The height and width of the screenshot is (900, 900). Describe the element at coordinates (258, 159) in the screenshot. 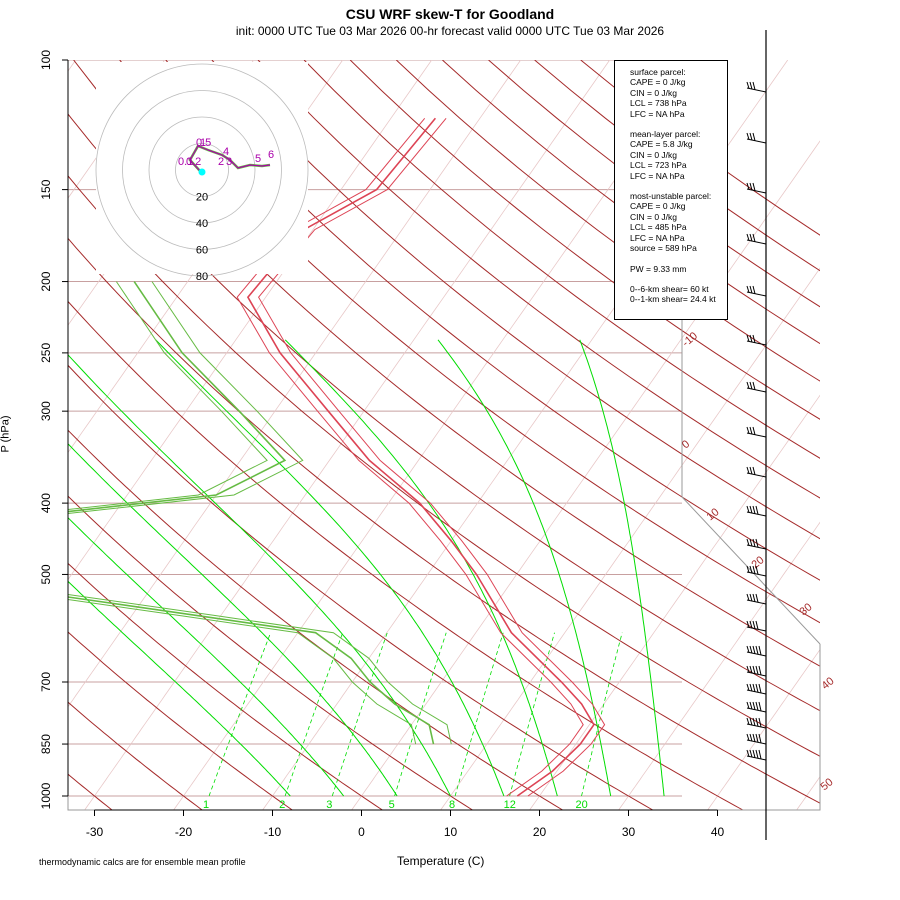

I see `hodograph-label: 5` at that location.